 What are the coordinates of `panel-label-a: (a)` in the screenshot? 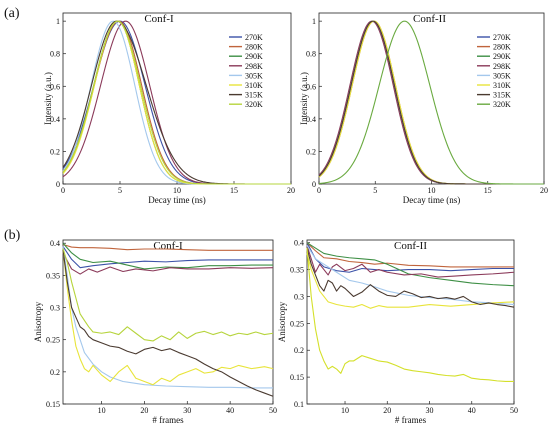 It's located at (12, 13).